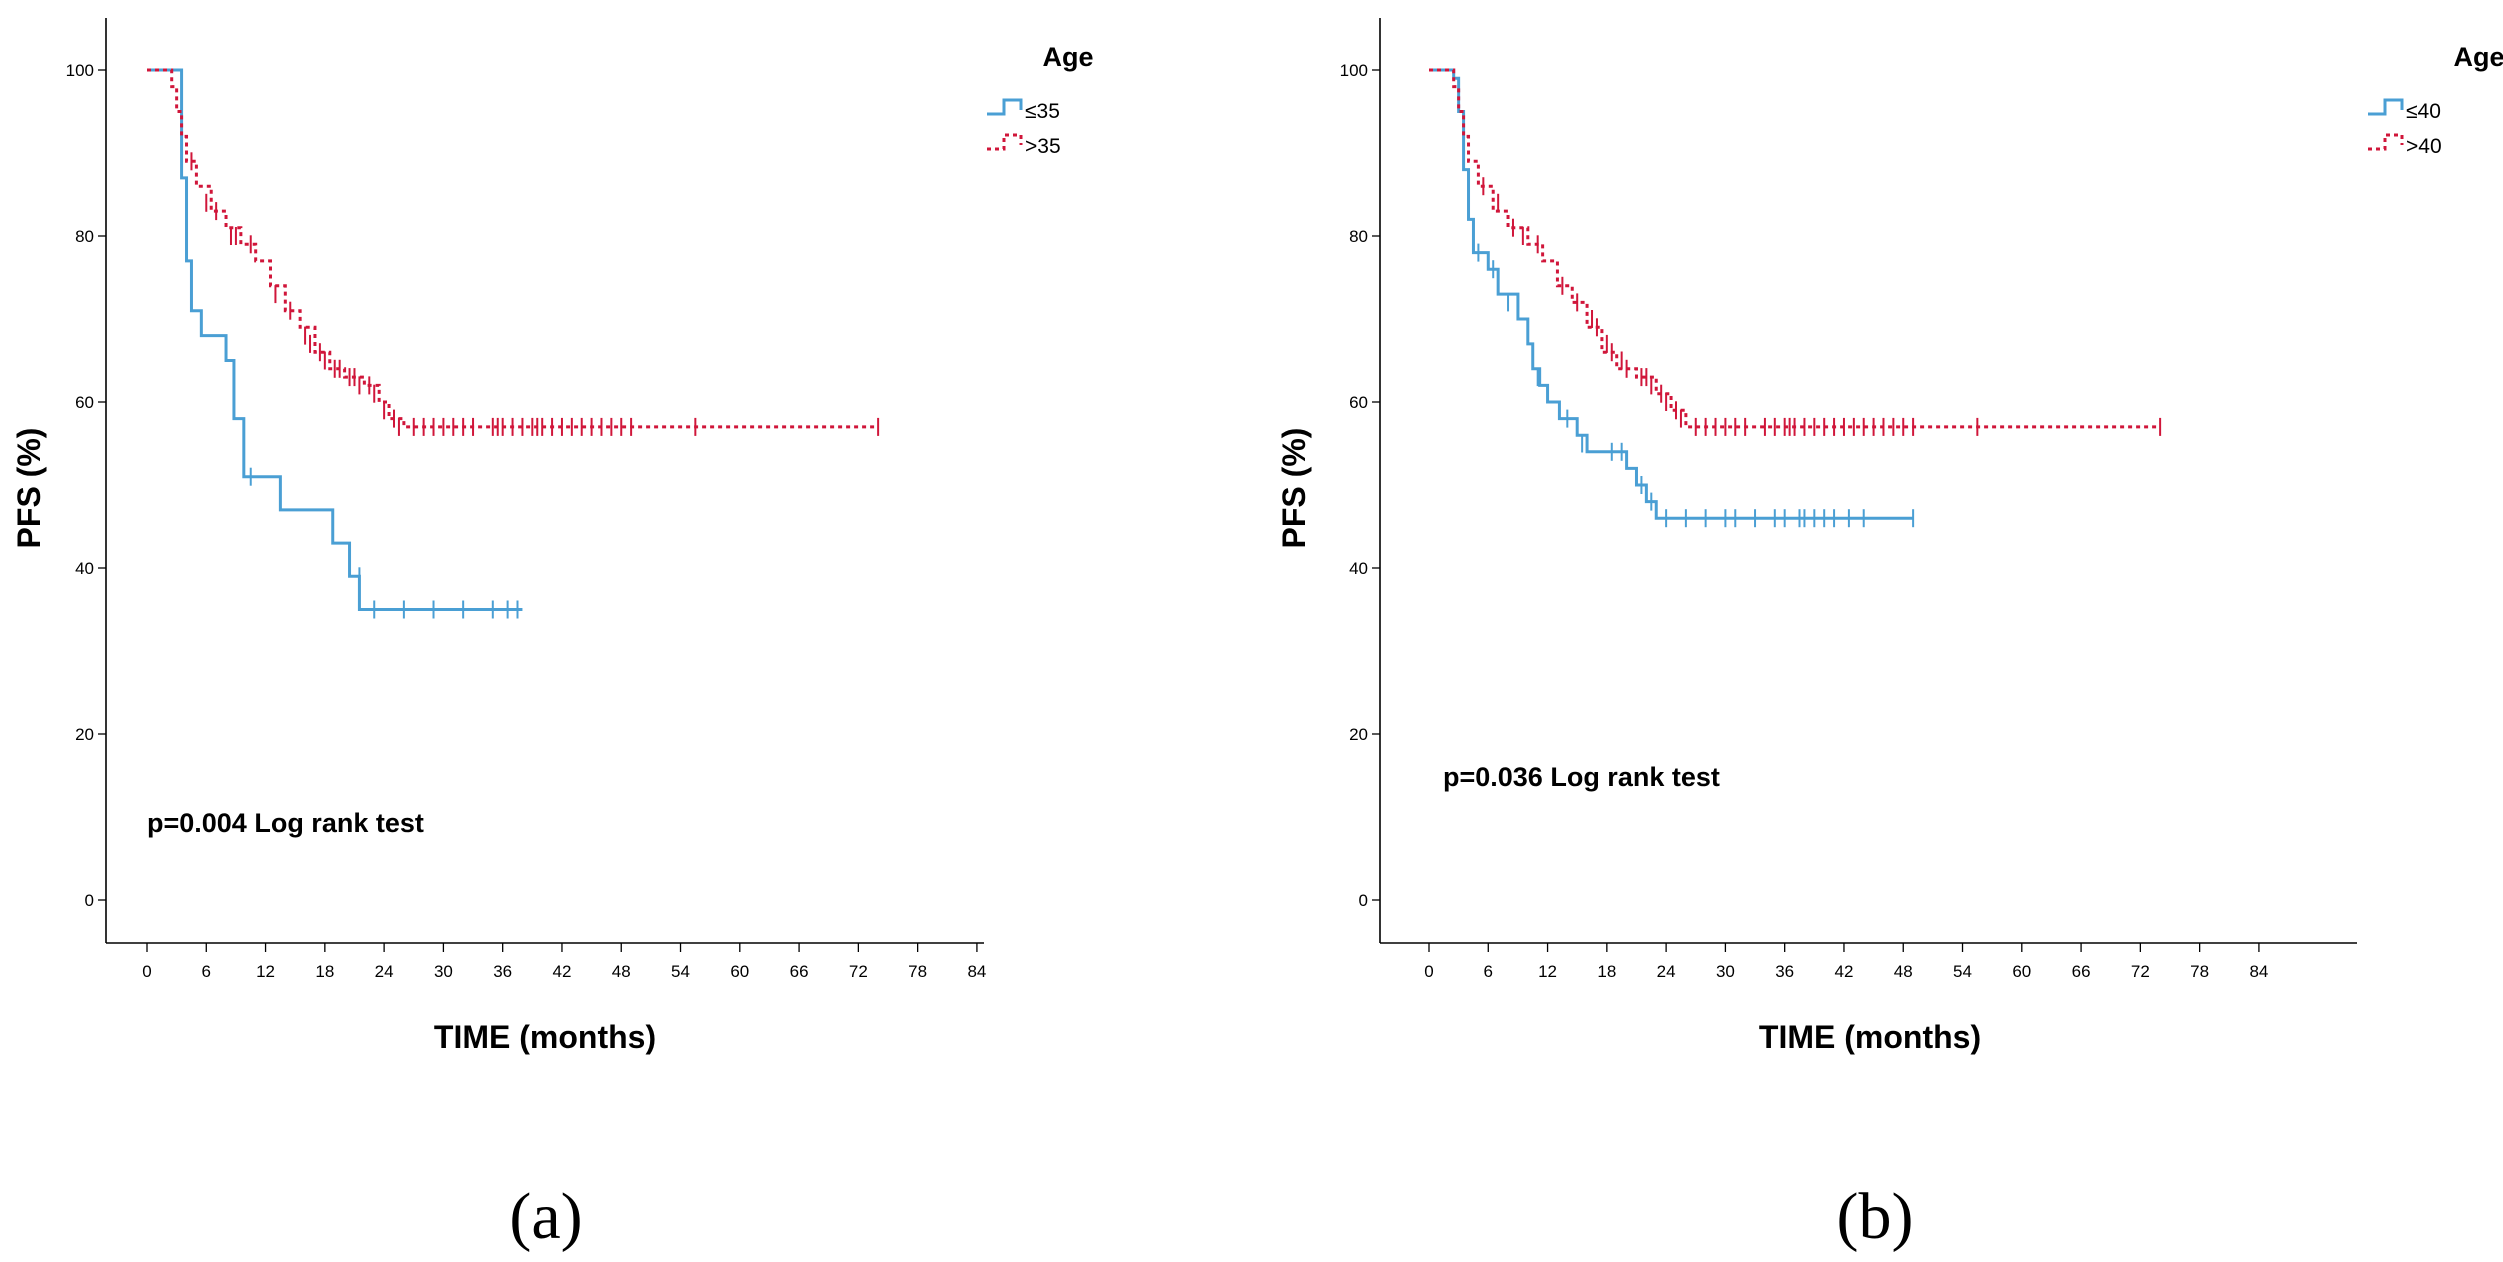 Image resolution: width=2503 pixels, height=1262 pixels. Describe the element at coordinates (84, 568) in the screenshot. I see `panel-a-ytick-label: 40` at that location.